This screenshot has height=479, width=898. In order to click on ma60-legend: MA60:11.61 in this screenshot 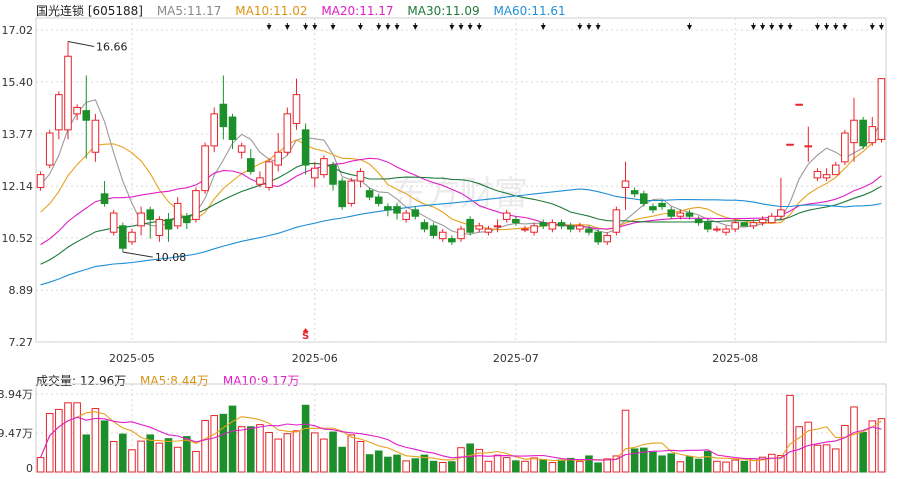, I will do `click(529, 11)`.